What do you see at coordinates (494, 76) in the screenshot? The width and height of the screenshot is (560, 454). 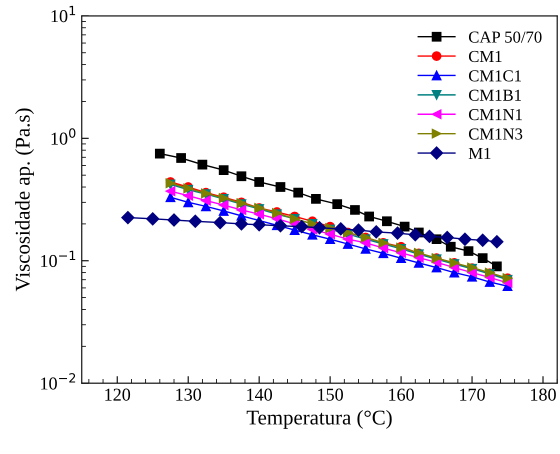 I see `legend-label: CM1C1` at bounding box center [494, 76].